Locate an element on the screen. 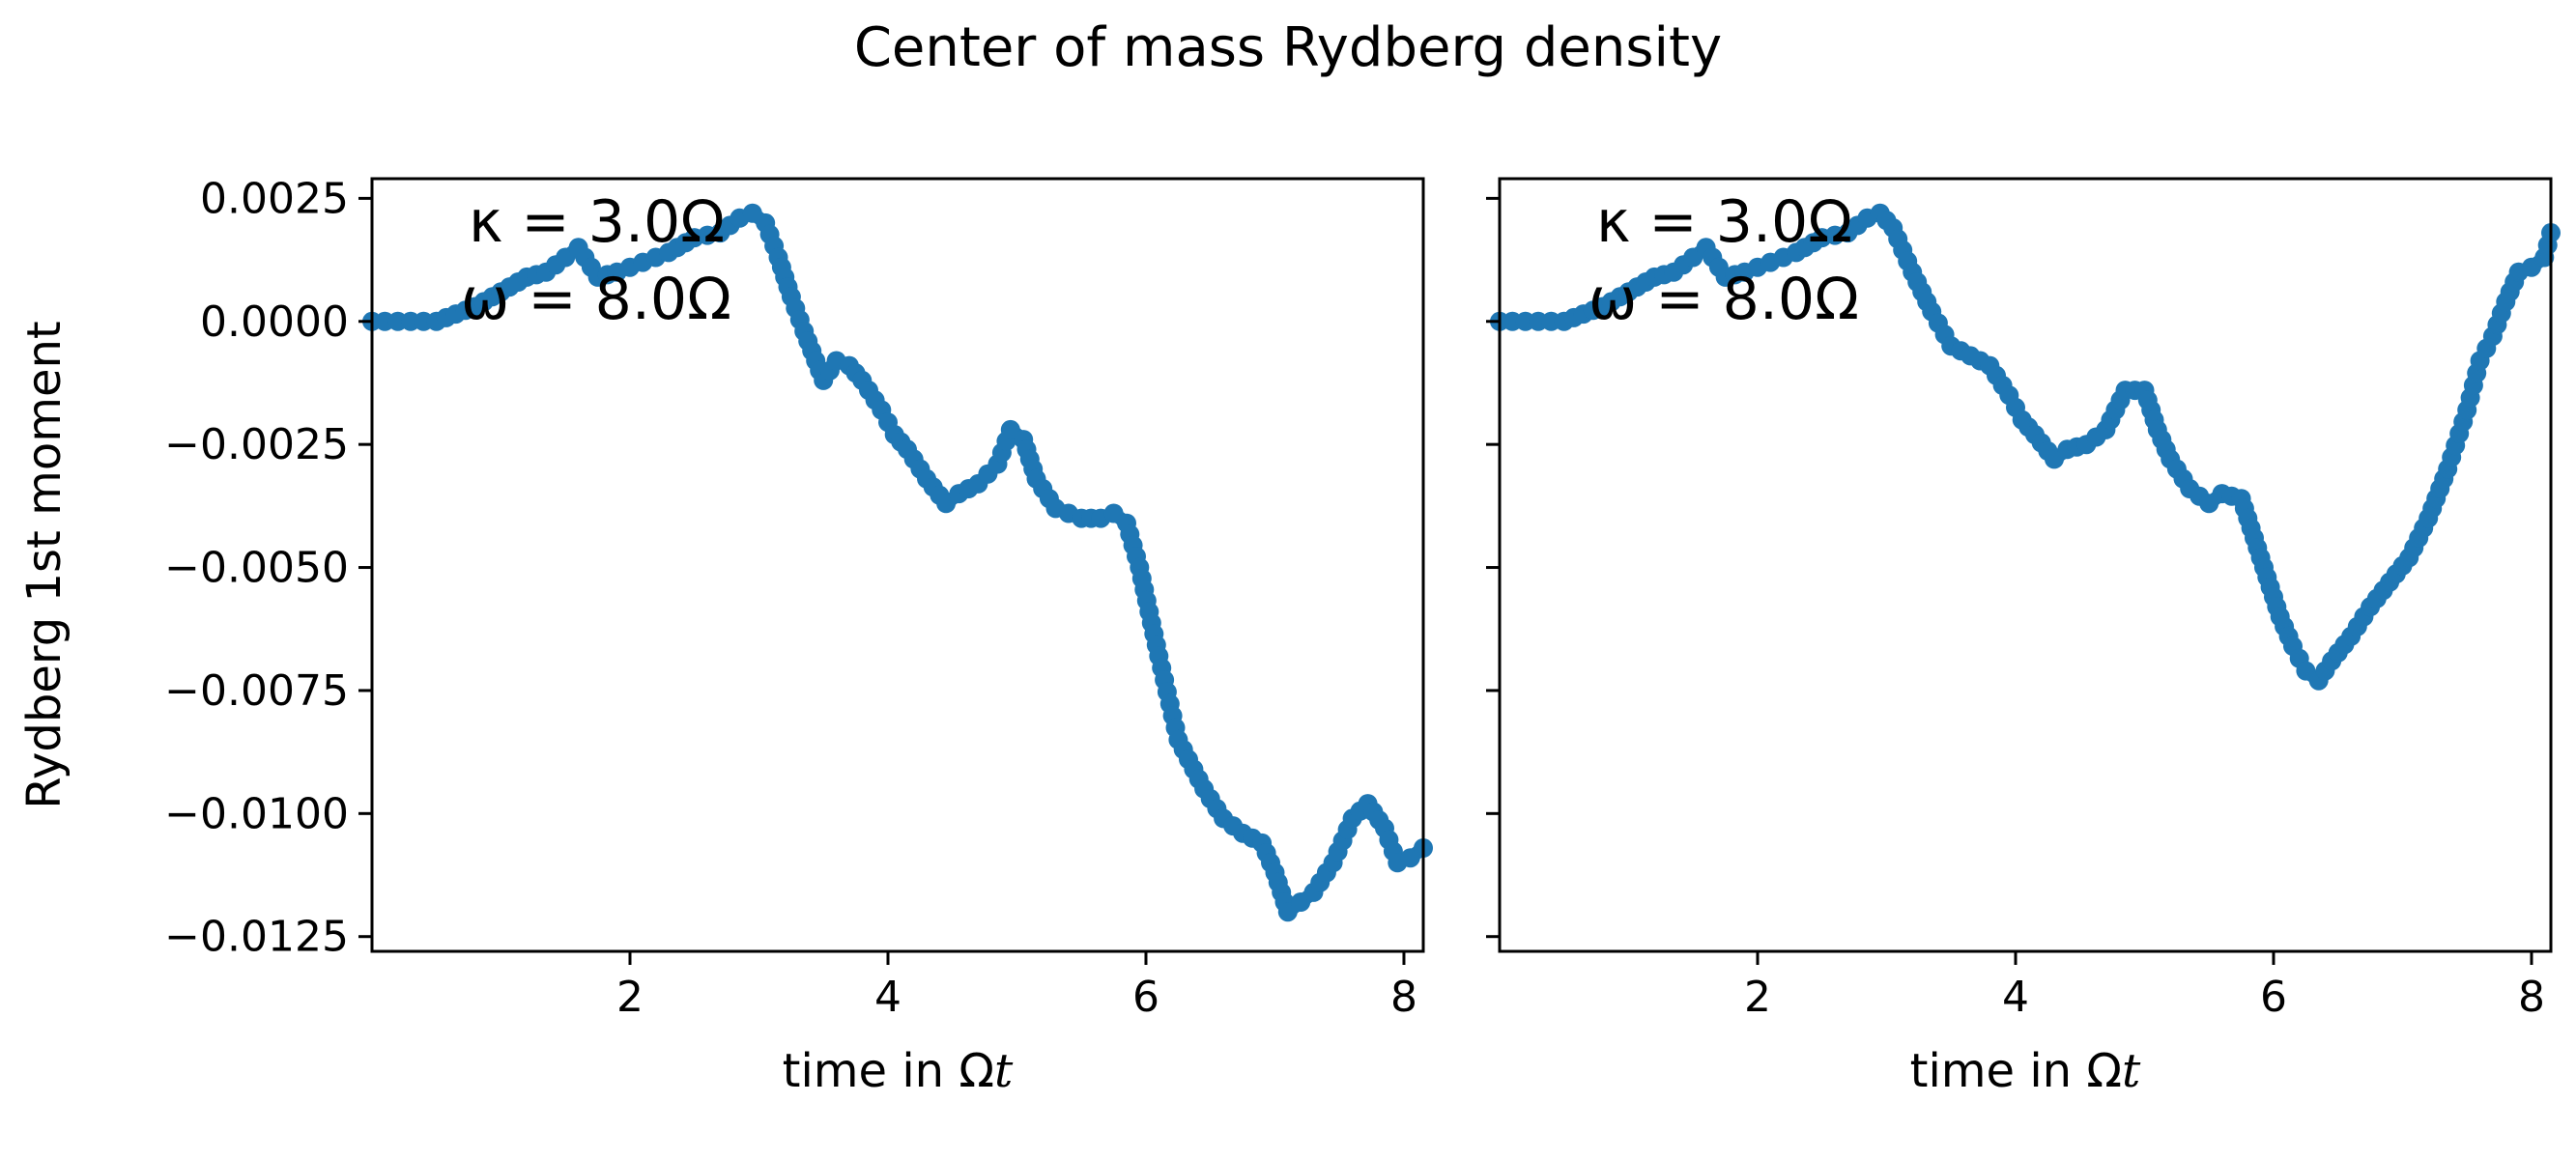 The height and width of the screenshot is (1159, 2576). figure-title: Center of mass Rydberg density is located at coordinates (1288, 47).